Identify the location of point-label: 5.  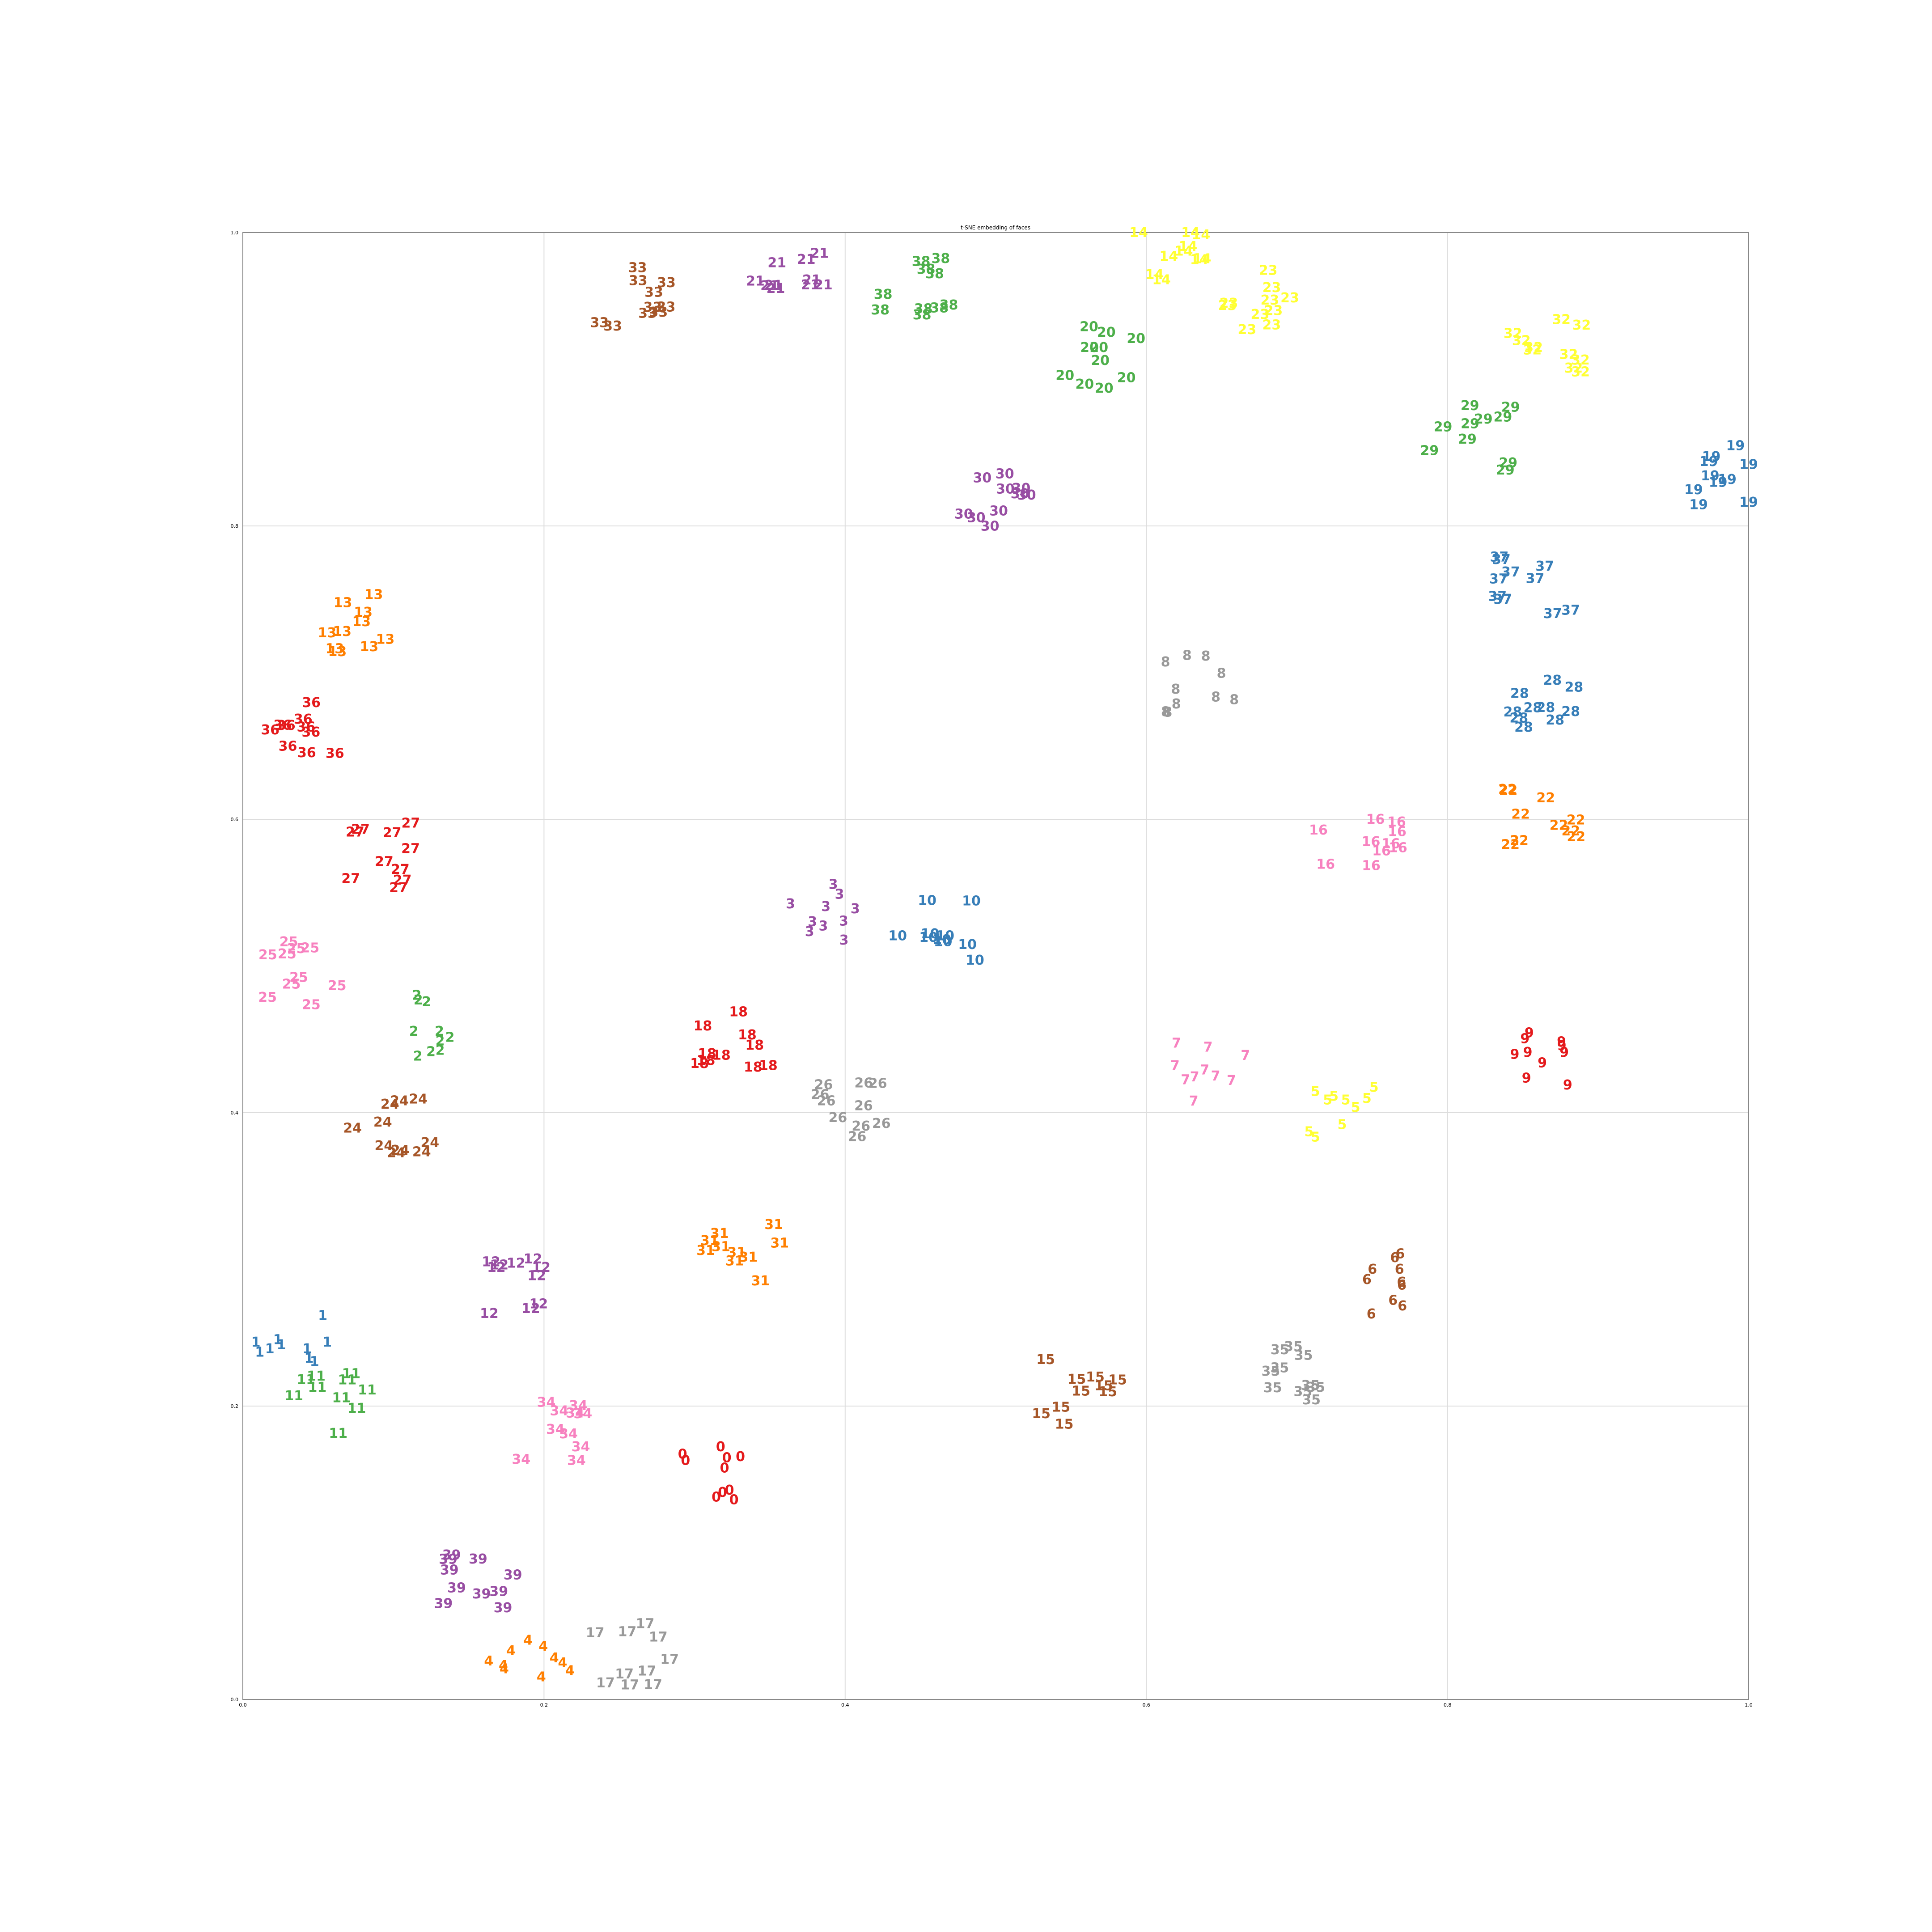
(1374, 1087).